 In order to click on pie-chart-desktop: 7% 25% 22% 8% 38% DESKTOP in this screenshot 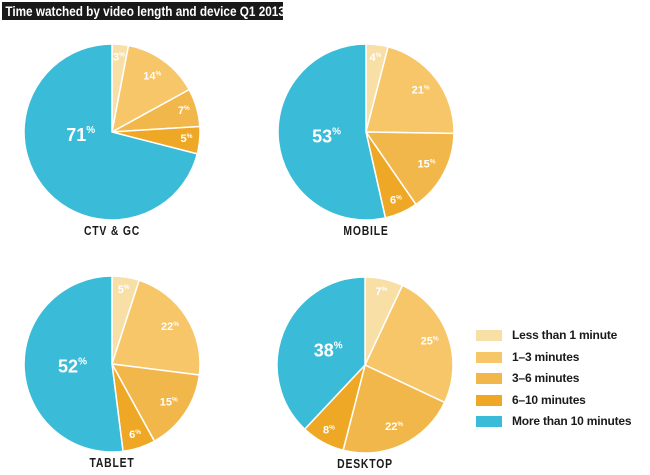, I will do `click(365, 374)`.